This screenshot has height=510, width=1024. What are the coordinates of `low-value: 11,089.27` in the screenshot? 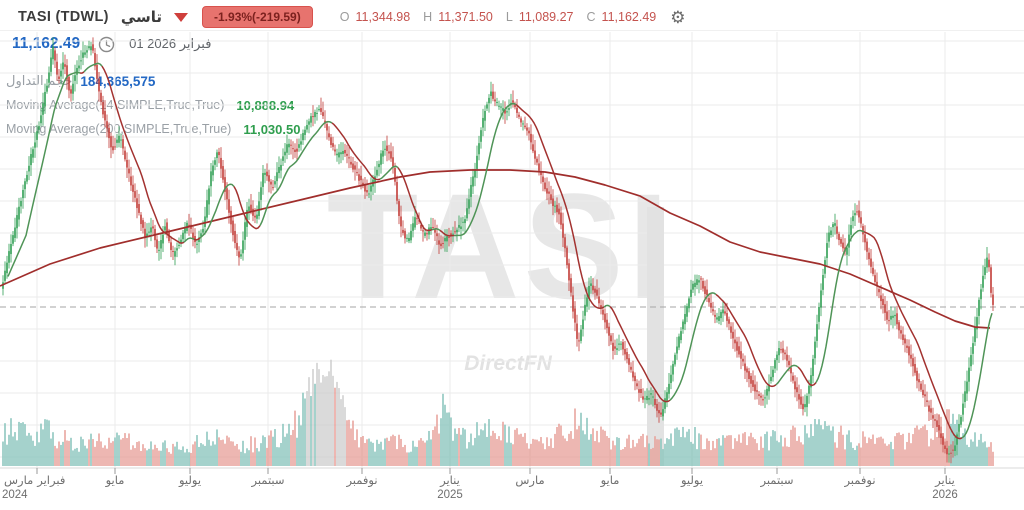 It's located at (546, 17).